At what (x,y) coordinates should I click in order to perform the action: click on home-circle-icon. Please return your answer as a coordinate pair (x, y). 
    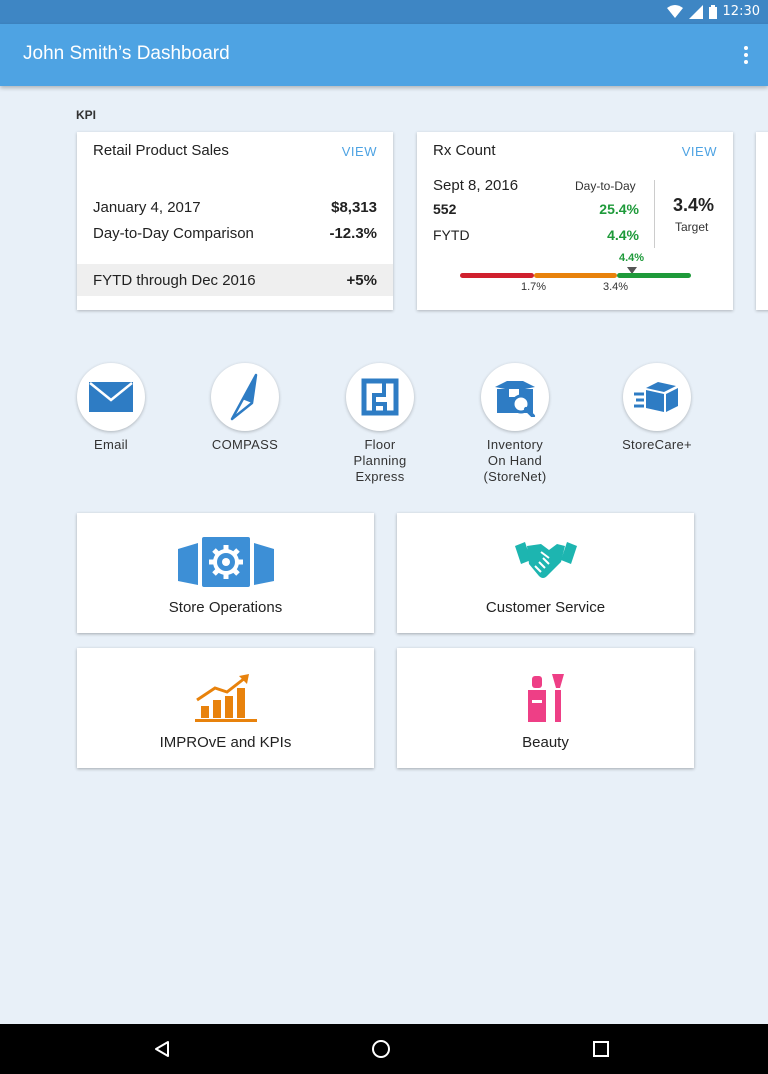
    Looking at the image, I should click on (381, 1049).